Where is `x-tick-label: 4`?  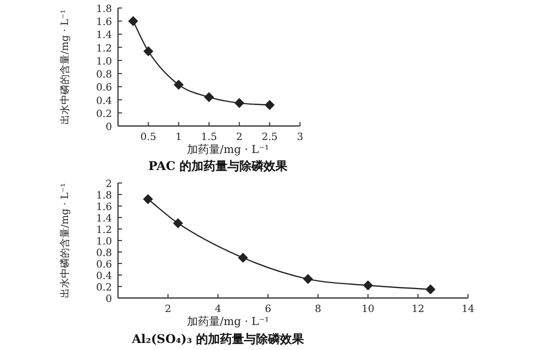
x-tick-label: 4 is located at coordinates (218, 309).